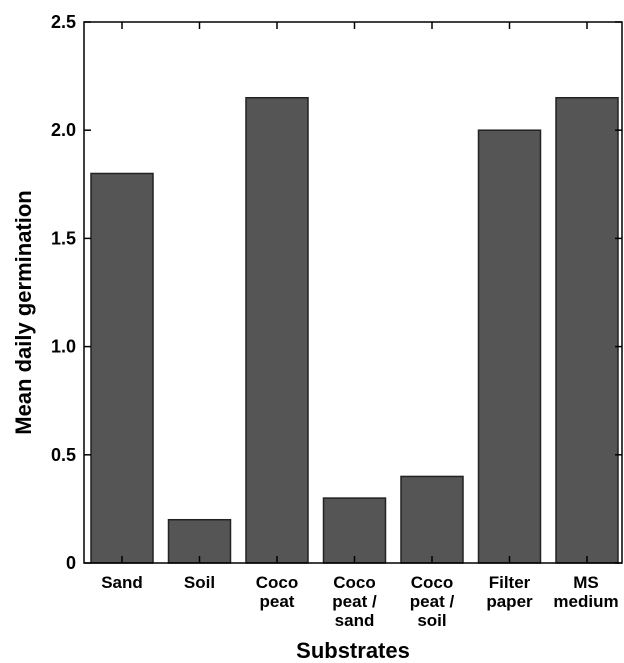  Describe the element at coordinates (63, 130) in the screenshot. I see `y-tick-label: 2.0` at that location.